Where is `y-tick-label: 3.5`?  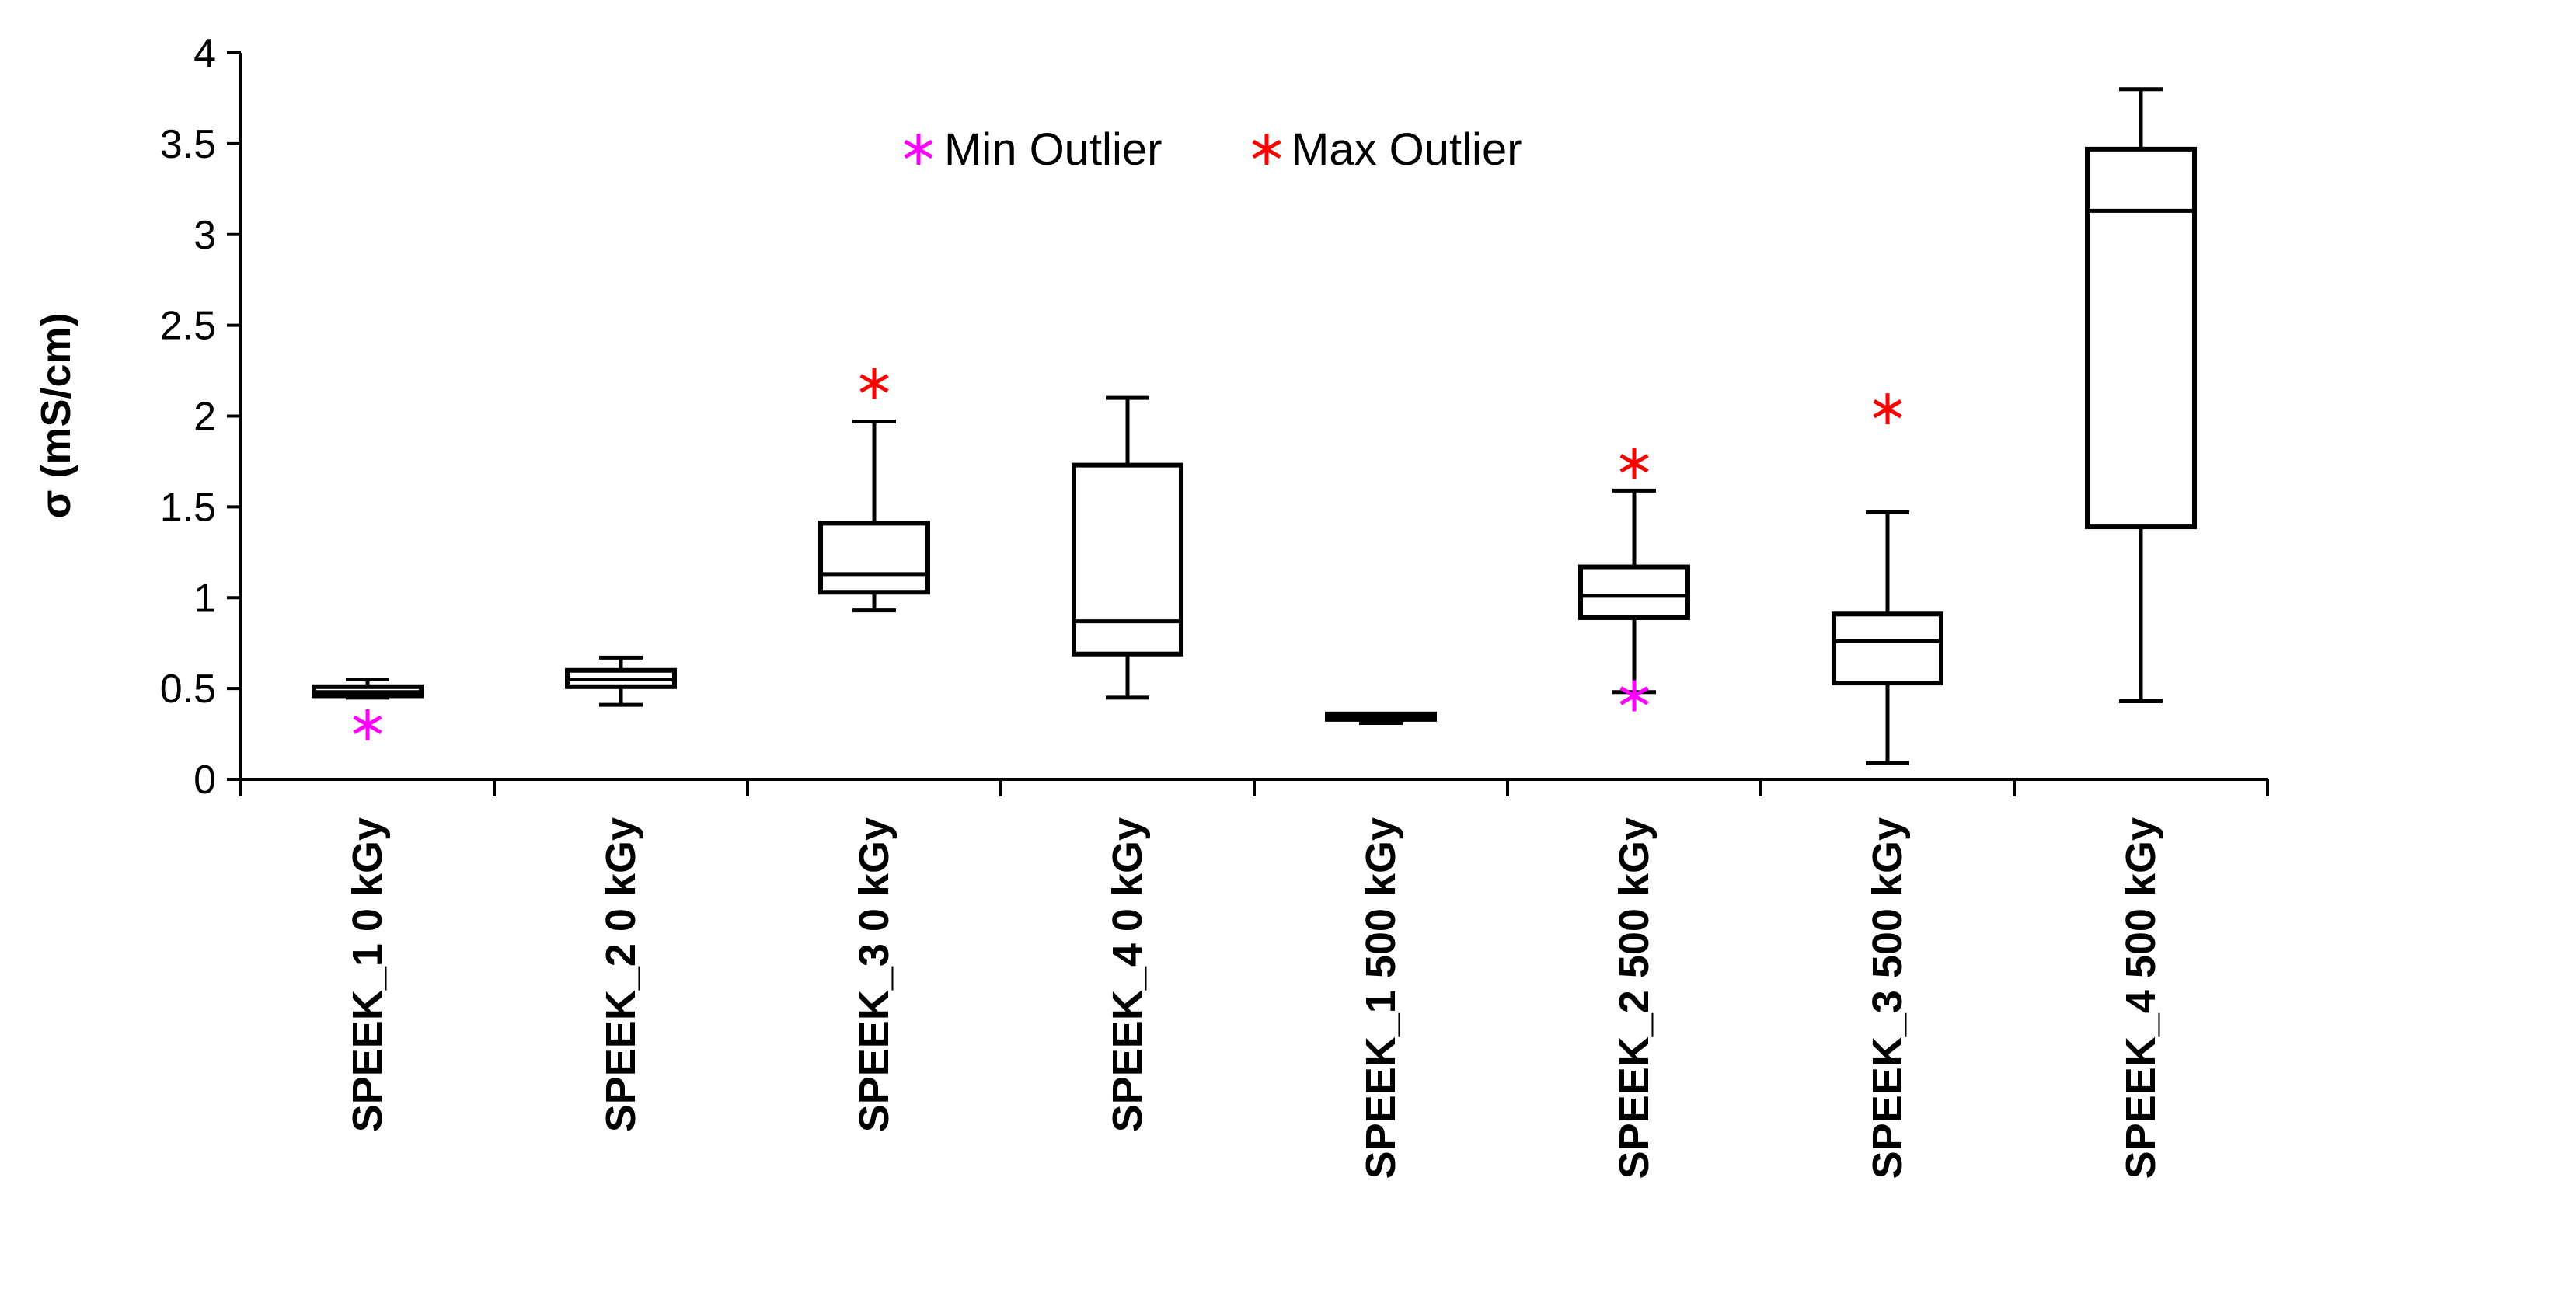
y-tick-label: 3.5 is located at coordinates (188, 144).